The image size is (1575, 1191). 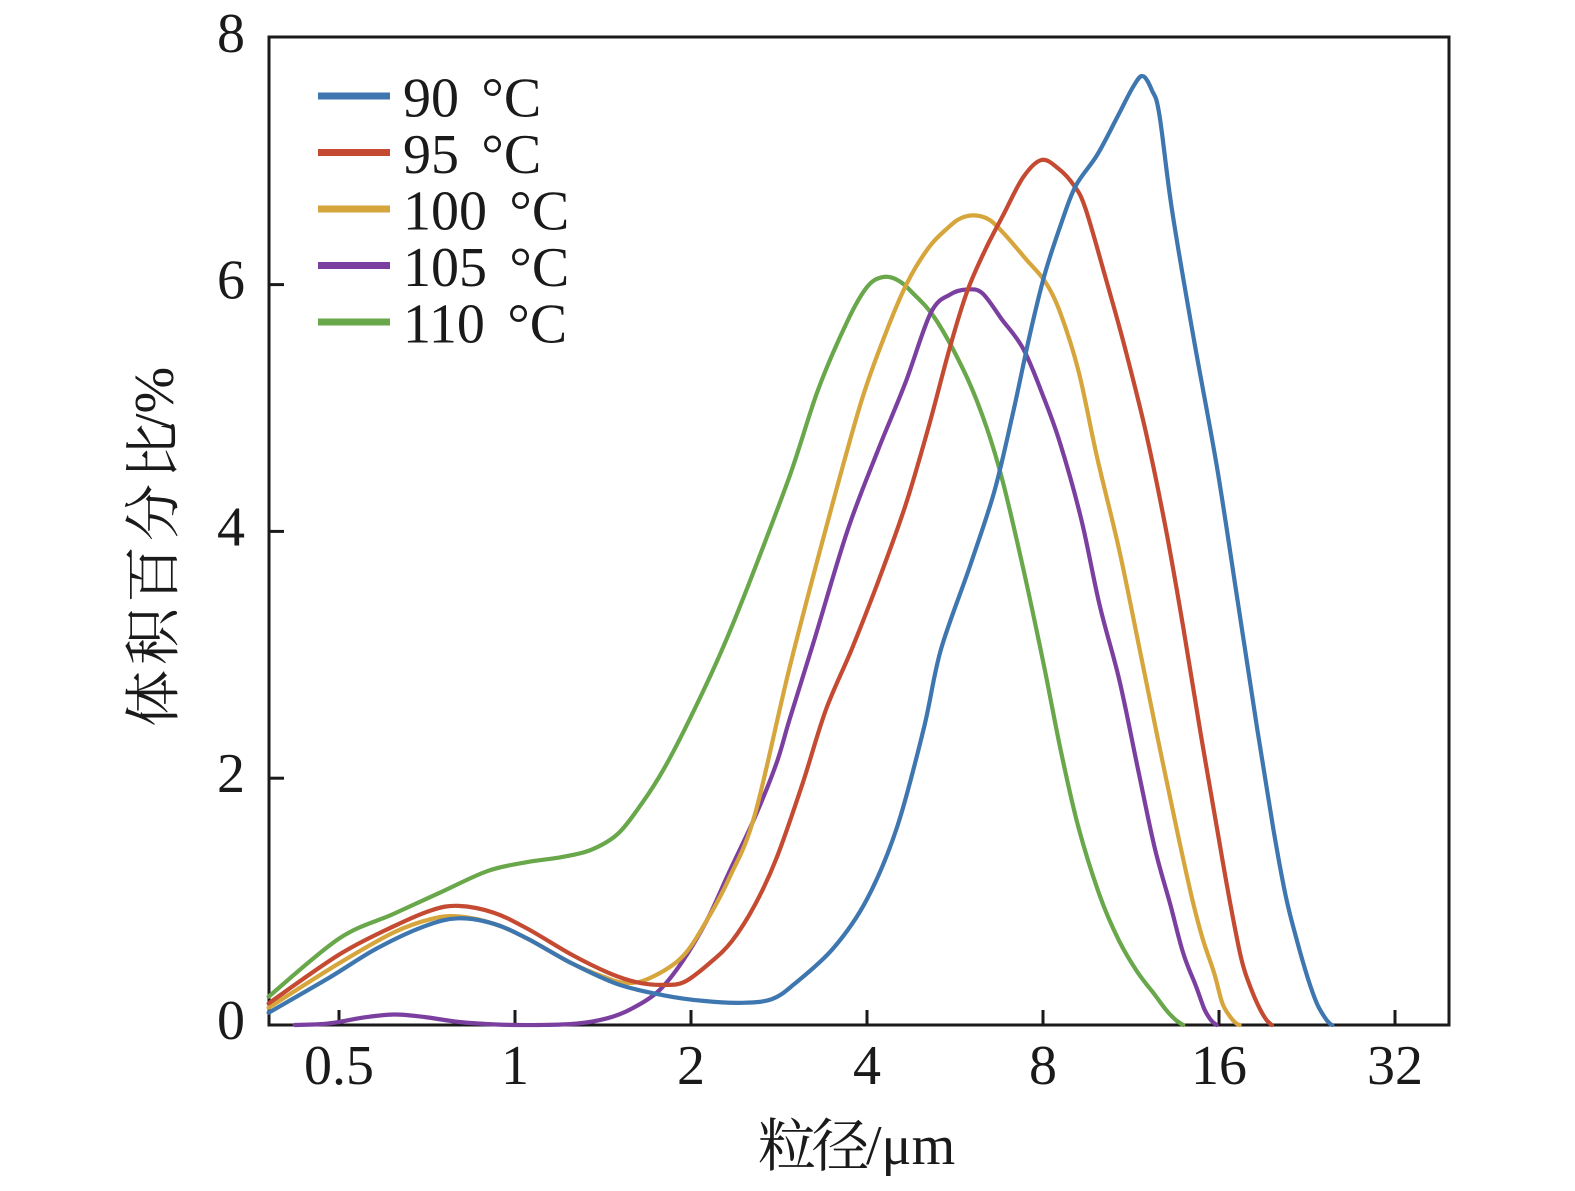 What do you see at coordinates (515, 1066) in the screenshot?
I see `svg-text: 1` at bounding box center [515, 1066].